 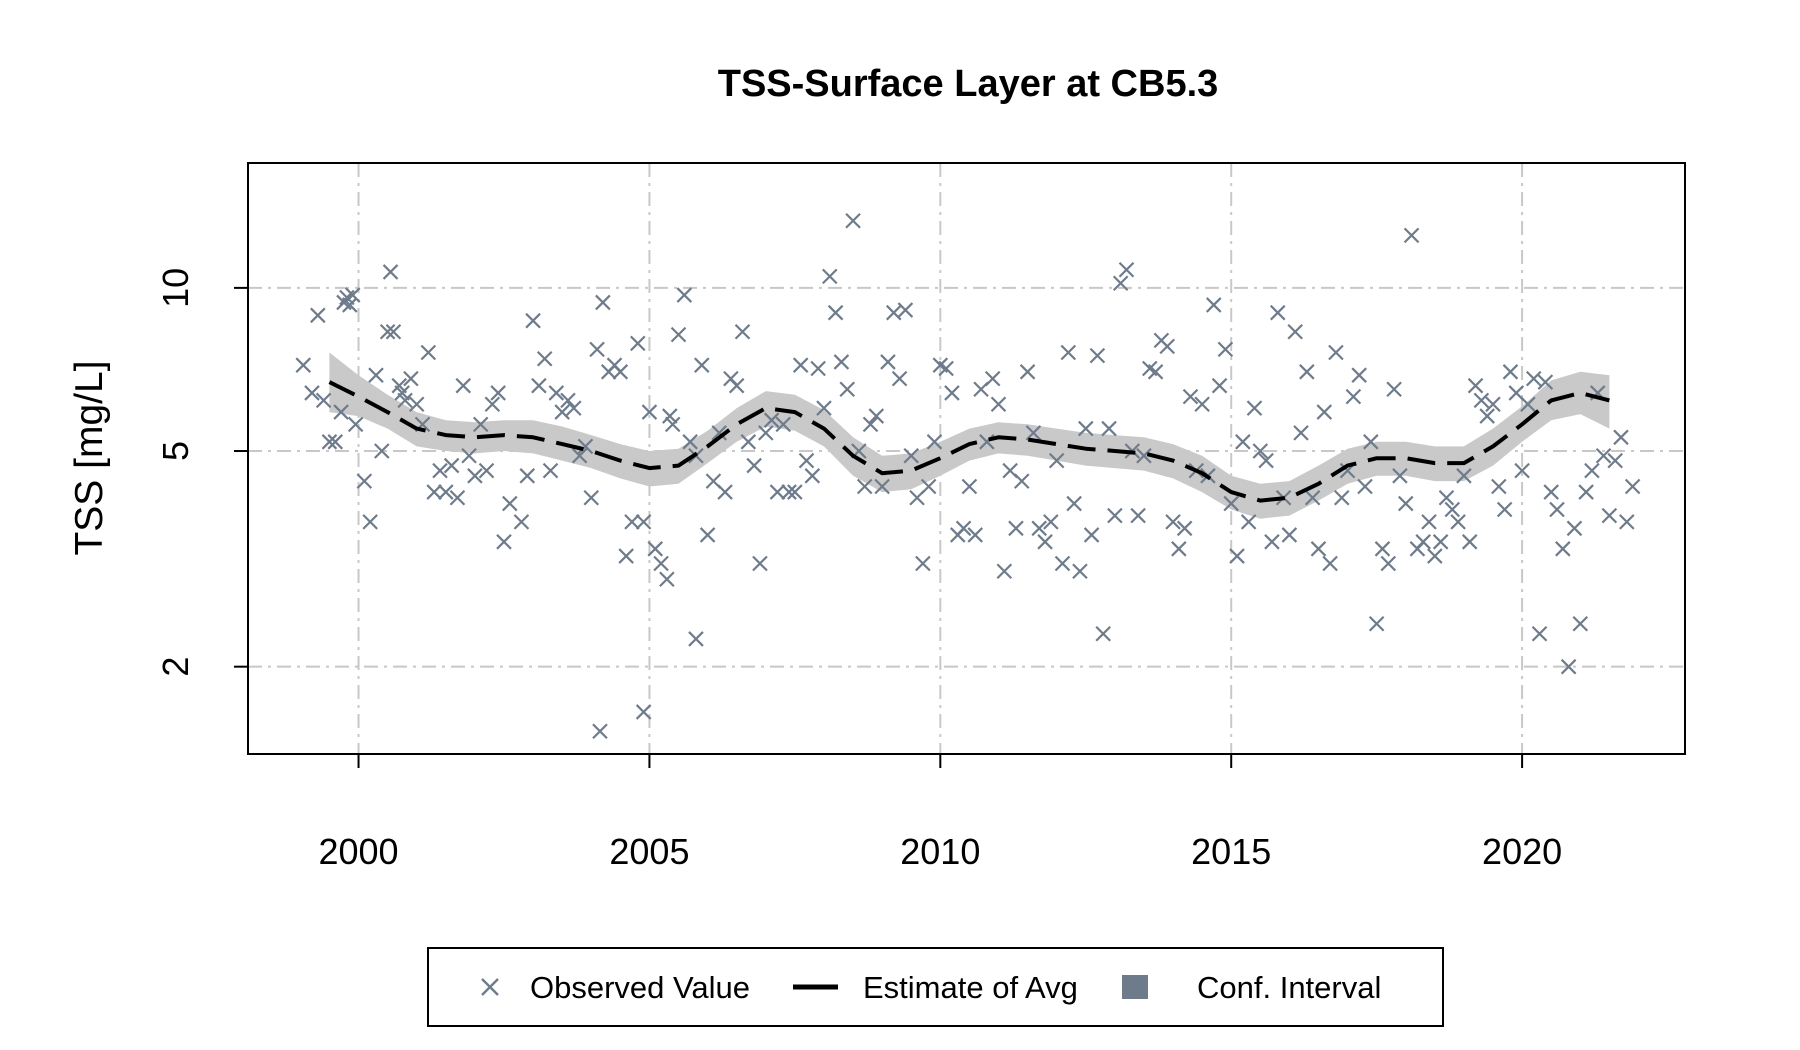 What do you see at coordinates (640, 987) in the screenshot?
I see `legend-label-observed: Observed Value` at bounding box center [640, 987].